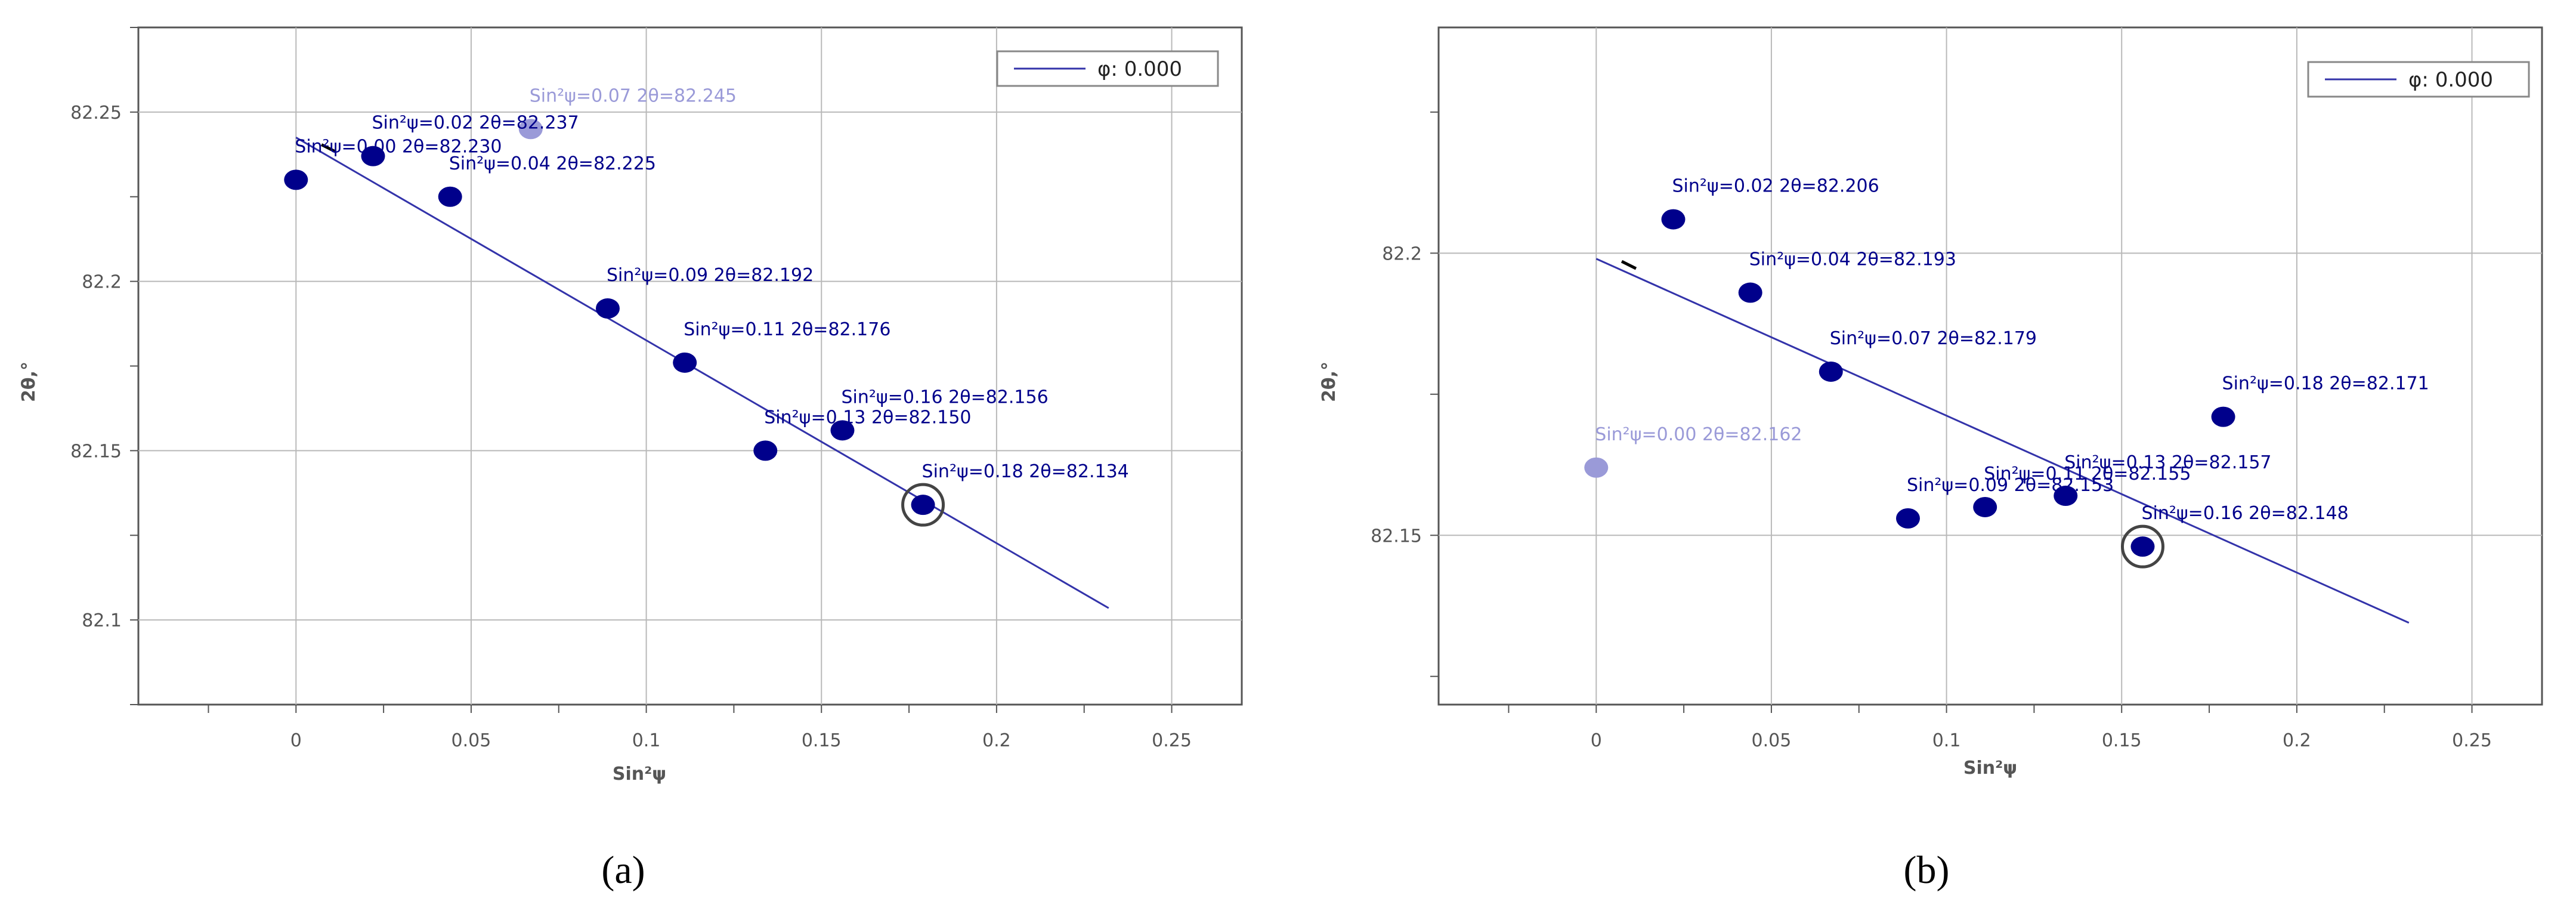 This screenshot has height=914, width=2576. What do you see at coordinates (787, 330) in the screenshot?
I see `data-point-label: Sin²ψ=0.11 2θ=82.176` at bounding box center [787, 330].